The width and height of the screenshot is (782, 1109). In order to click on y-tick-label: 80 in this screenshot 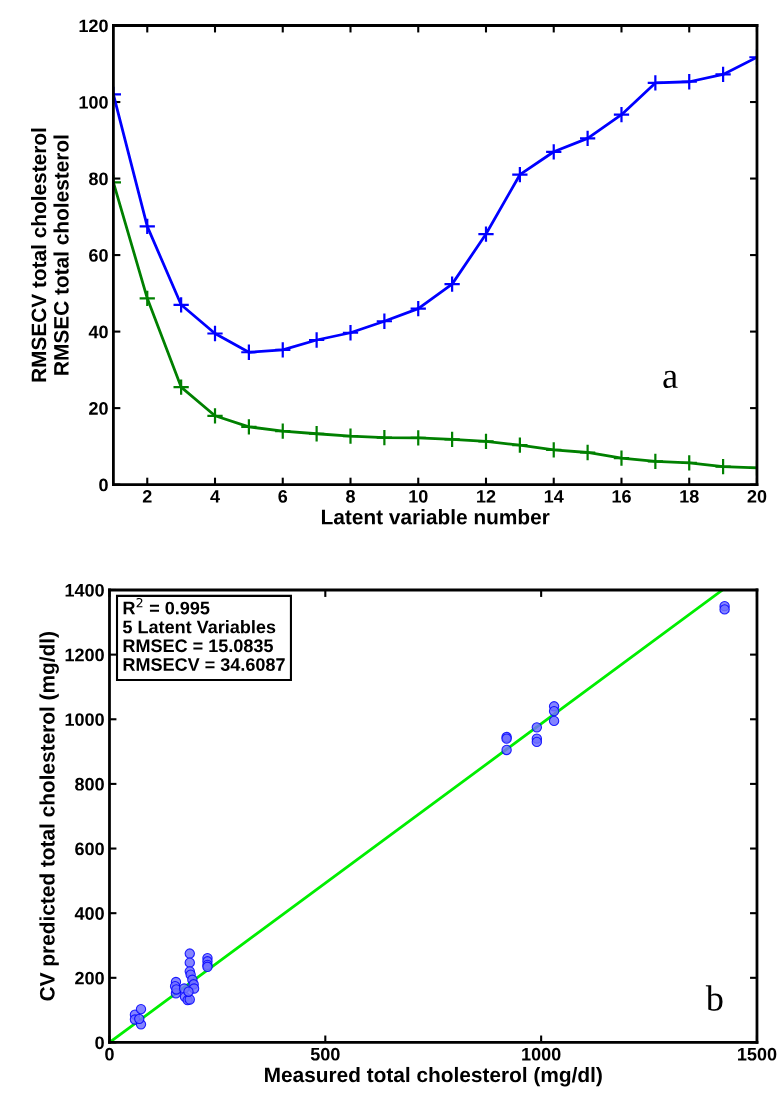, I will do `click(98, 179)`.